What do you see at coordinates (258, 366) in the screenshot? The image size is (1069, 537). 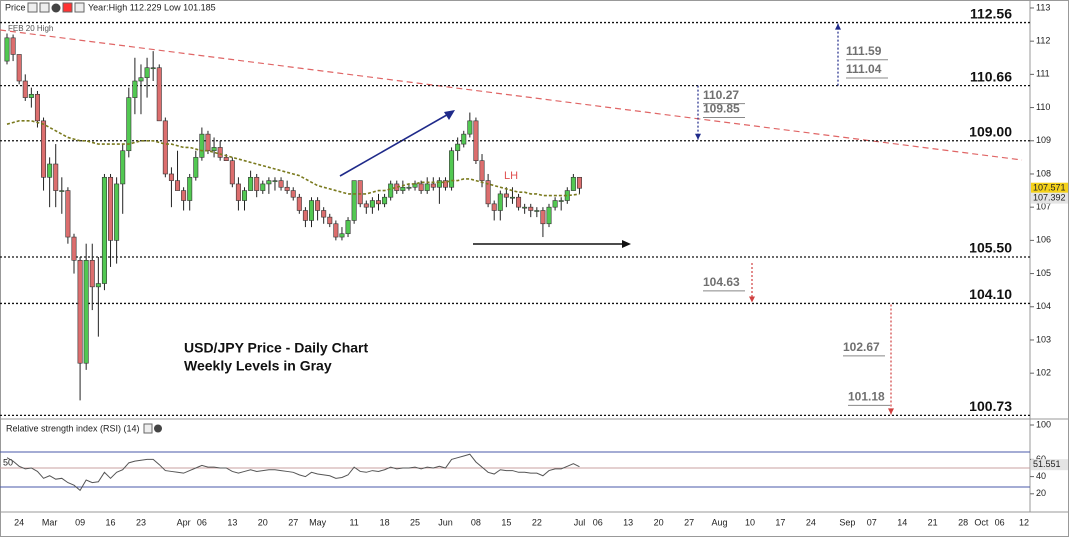 I see `chart-subtitle: Weekly Levels in Gray` at bounding box center [258, 366].